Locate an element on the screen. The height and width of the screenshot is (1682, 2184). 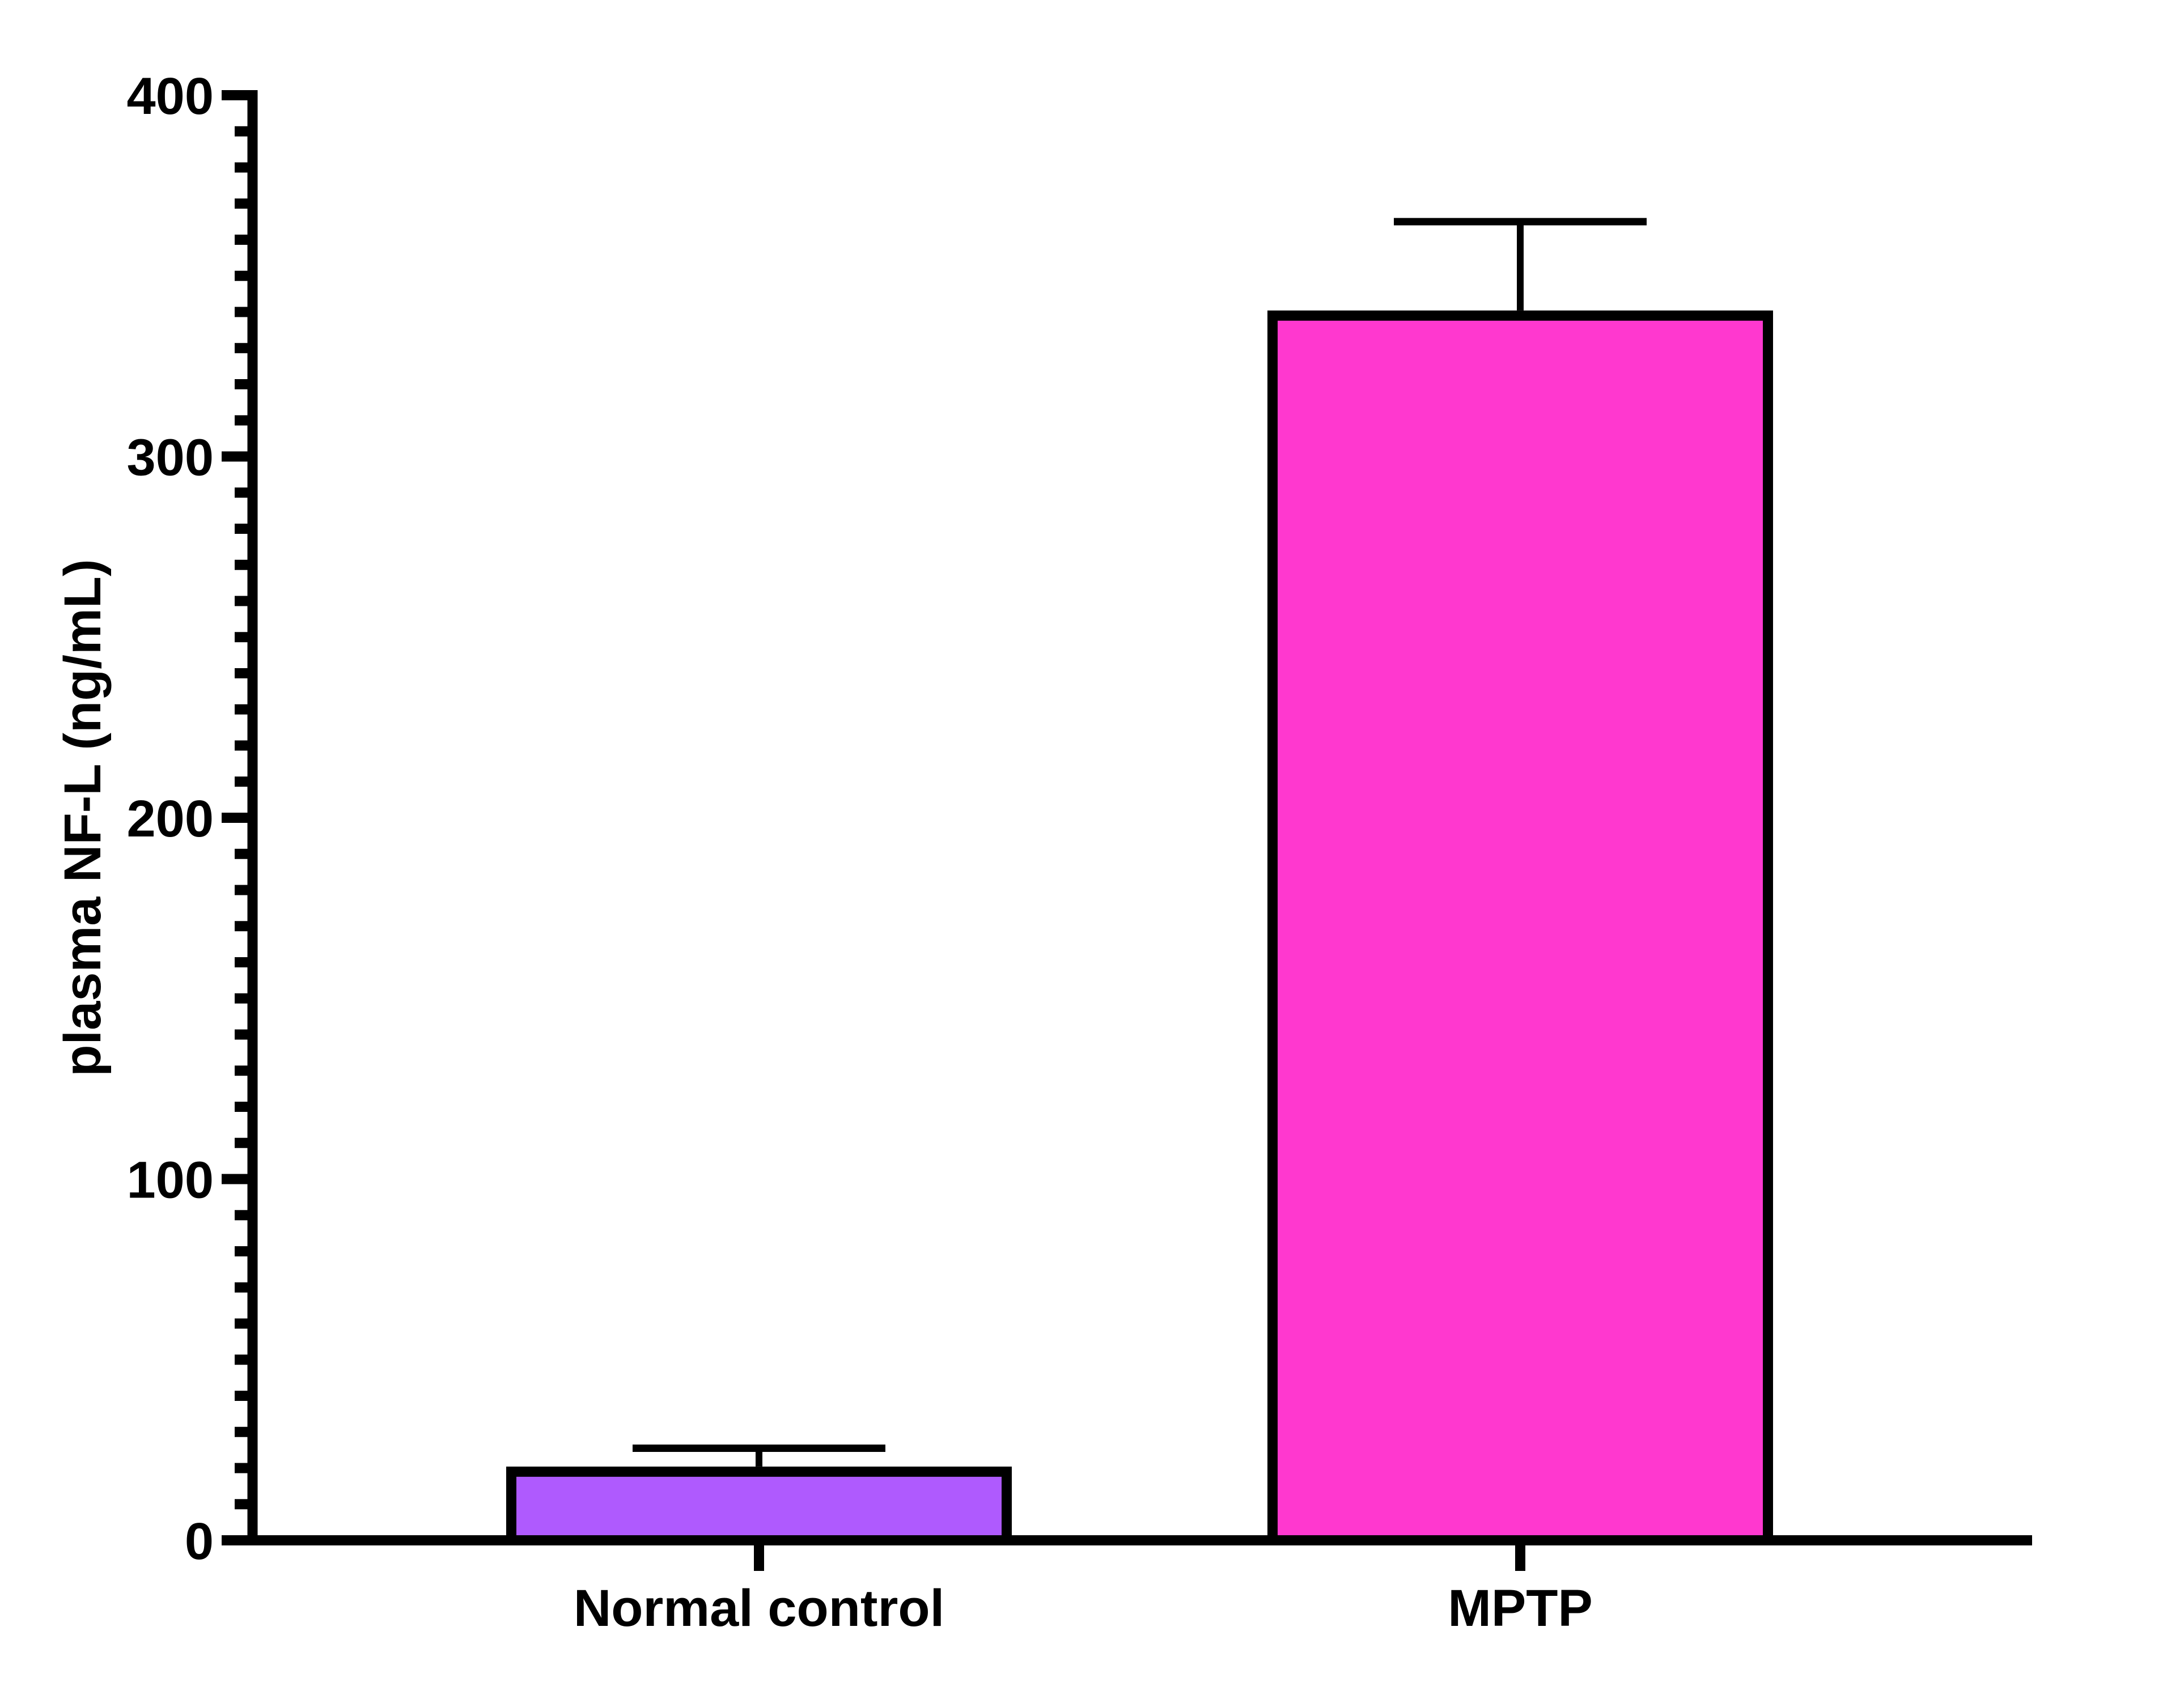
x-tick-label: Normal control is located at coordinates (759, 1608).